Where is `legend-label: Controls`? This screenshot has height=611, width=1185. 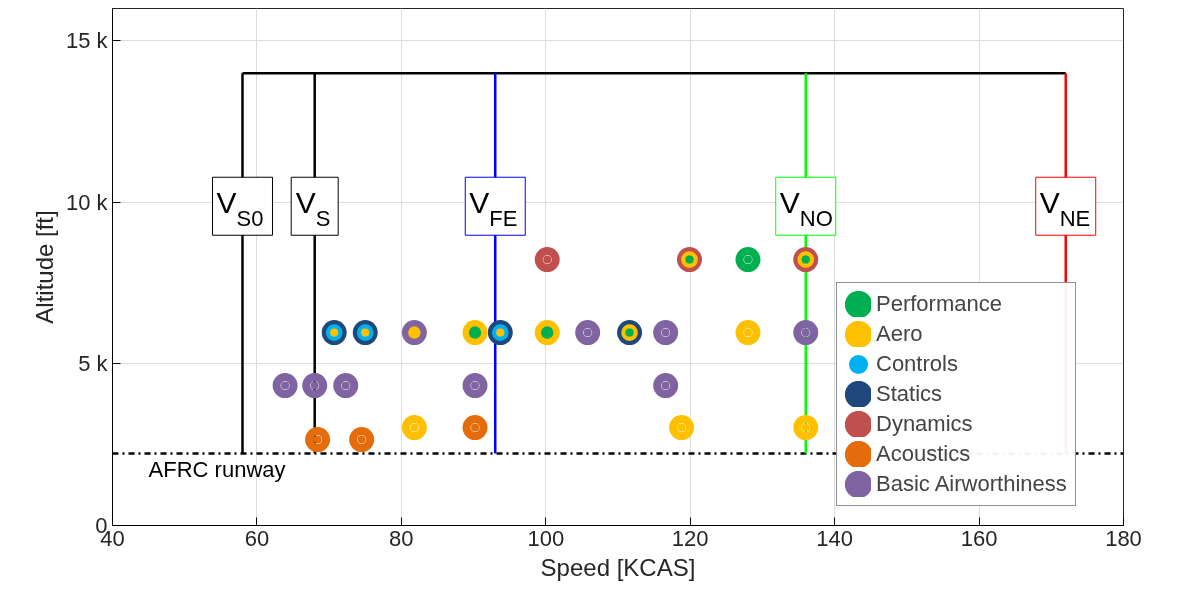
legend-label: Controls is located at coordinates (917, 364).